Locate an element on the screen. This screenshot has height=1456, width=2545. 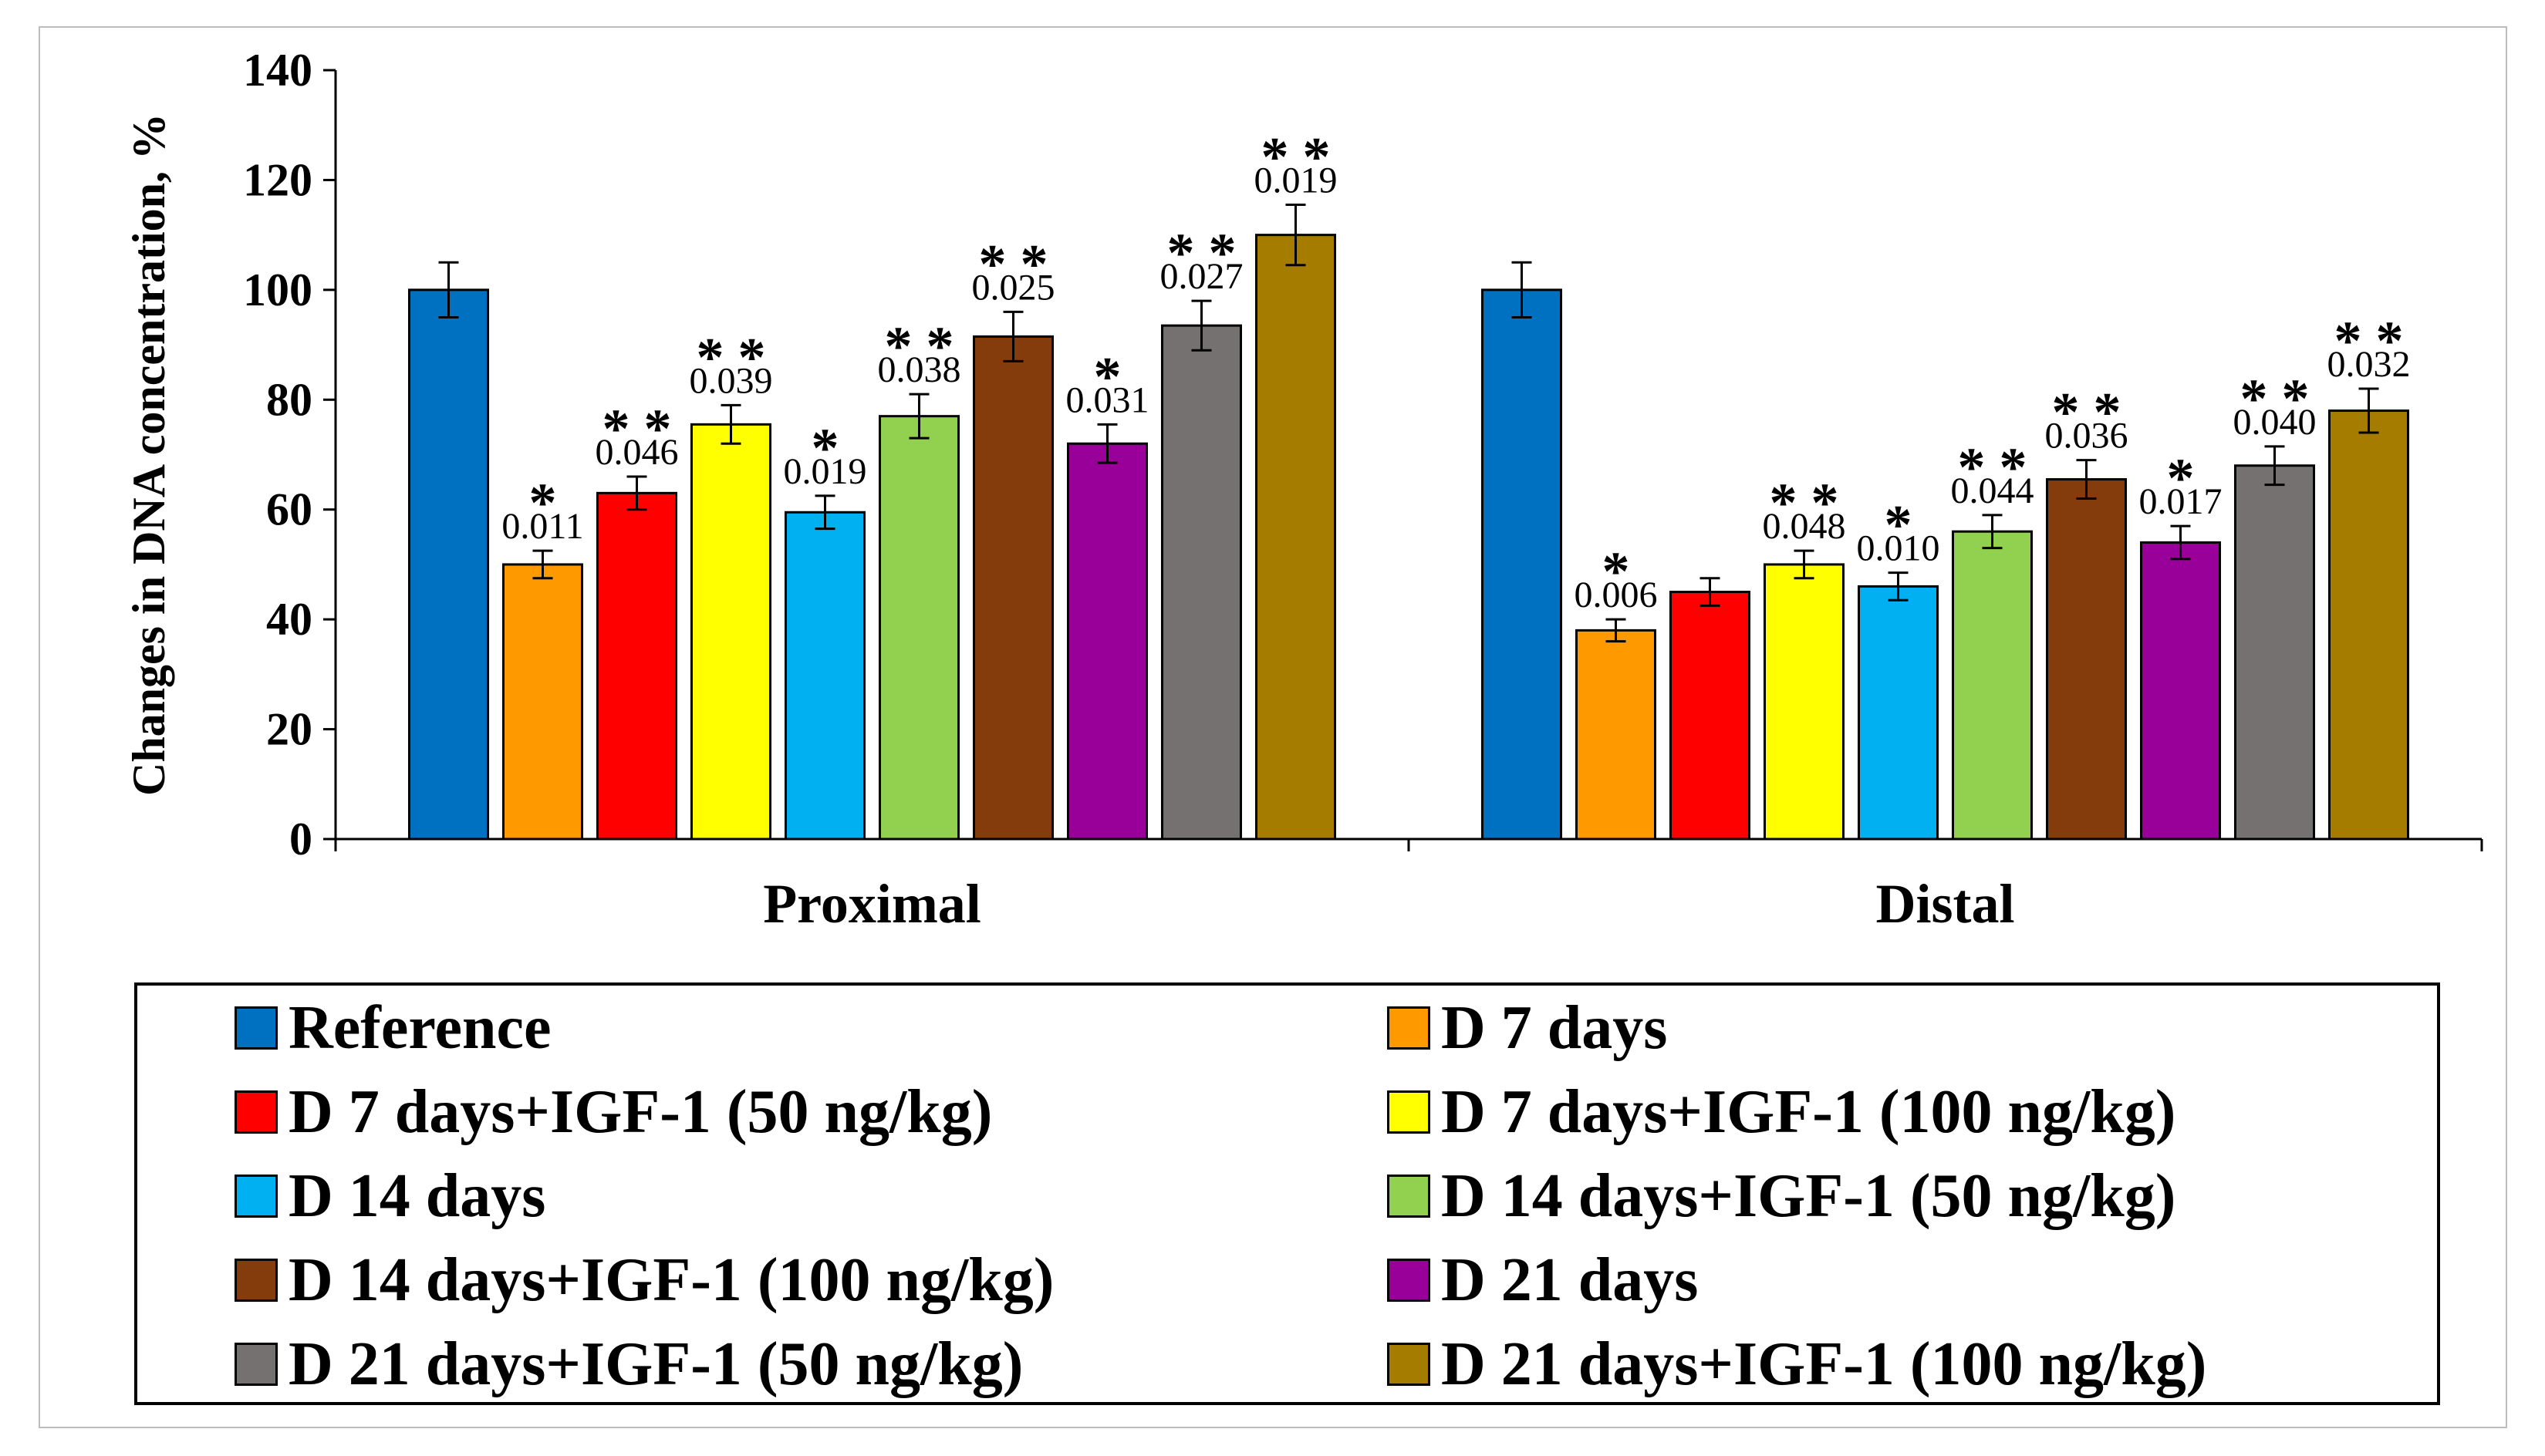
legend-item: D 21 days+IGF-1 (50 ng/kg) is located at coordinates (629, 1365).